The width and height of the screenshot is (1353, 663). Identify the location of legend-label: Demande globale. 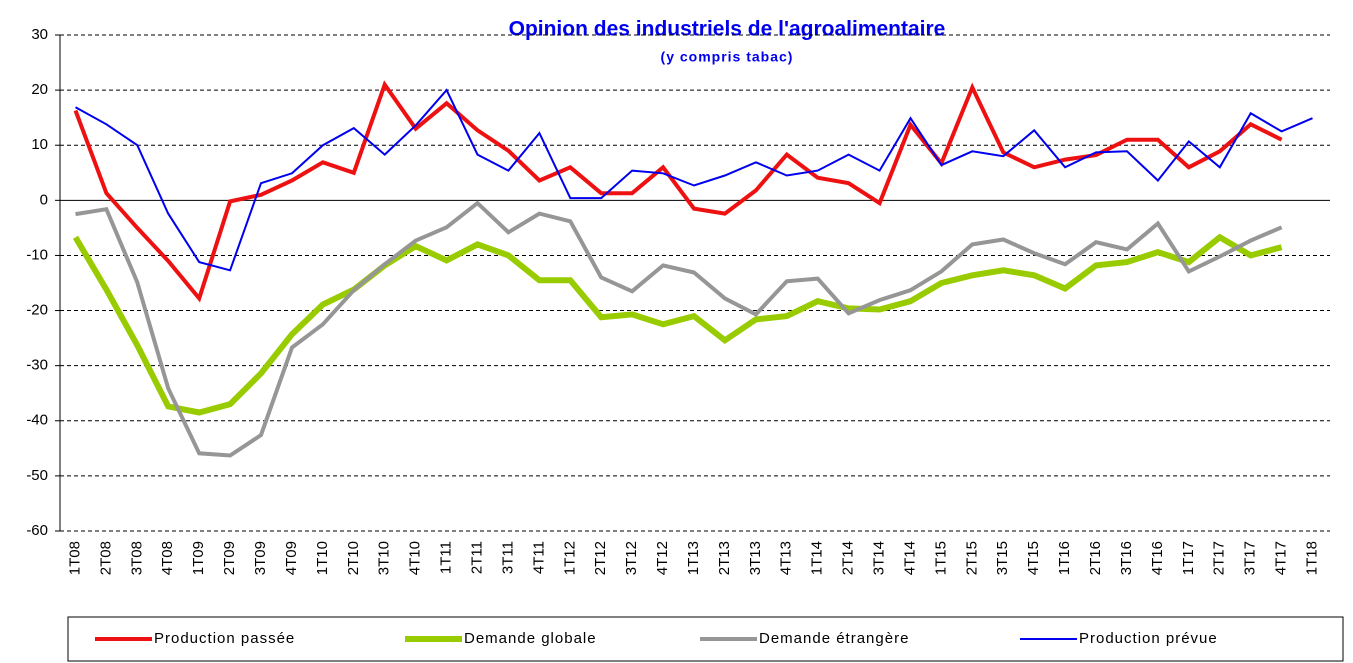
(530, 638).